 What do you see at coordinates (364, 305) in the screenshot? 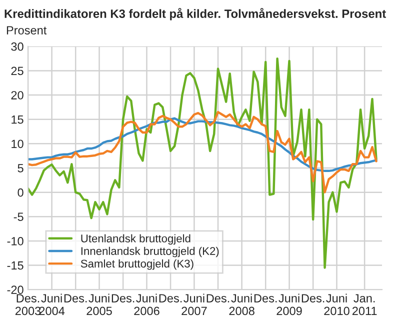
I see `x-tick-label: Jan. 2011` at bounding box center [364, 305].